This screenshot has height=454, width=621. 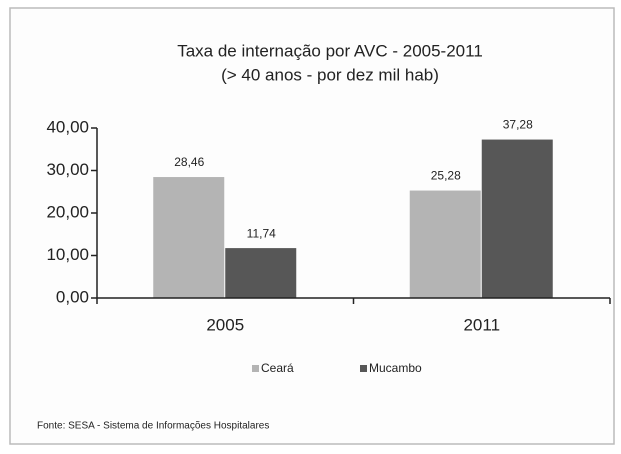 I want to click on x-tick-label: 2005, so click(x=225, y=324).